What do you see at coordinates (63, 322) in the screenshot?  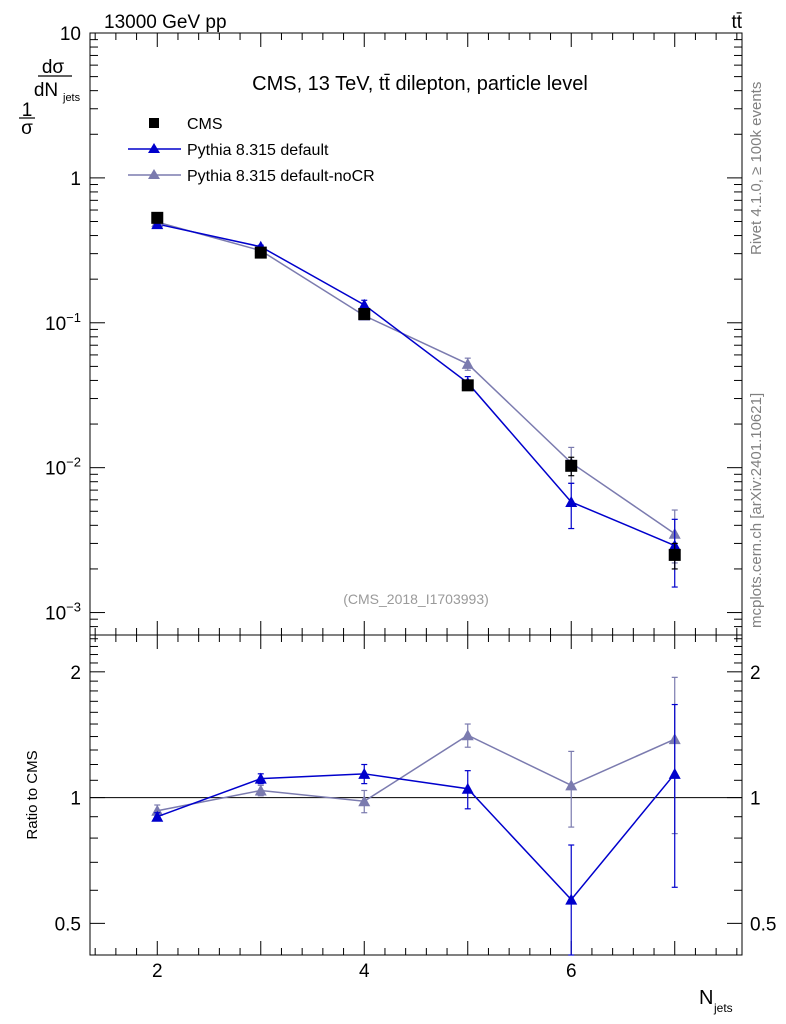 I see `main-y-tick-label: 10⁻¹` at bounding box center [63, 322].